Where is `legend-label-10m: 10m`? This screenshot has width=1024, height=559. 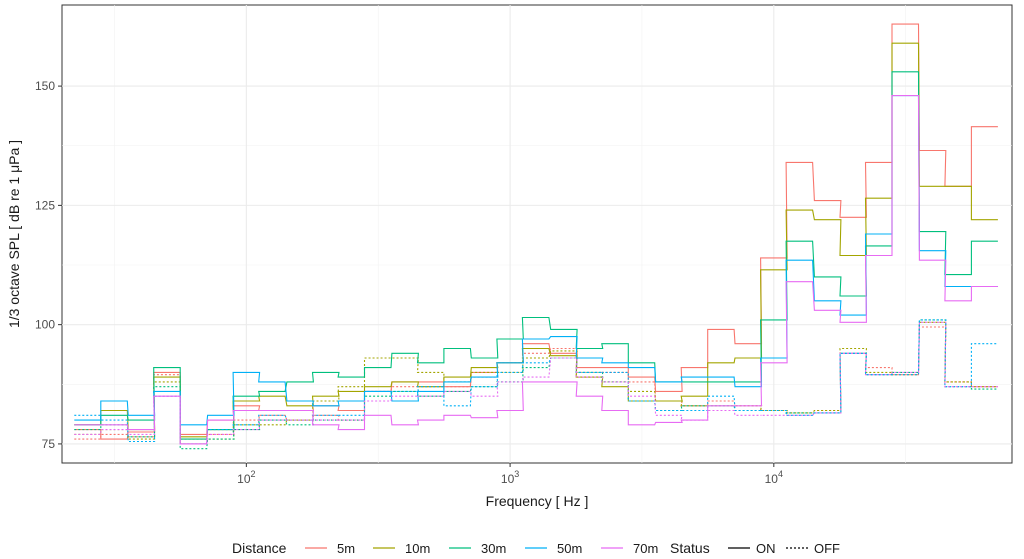
legend-label-10m: 10m is located at coordinates (417, 548).